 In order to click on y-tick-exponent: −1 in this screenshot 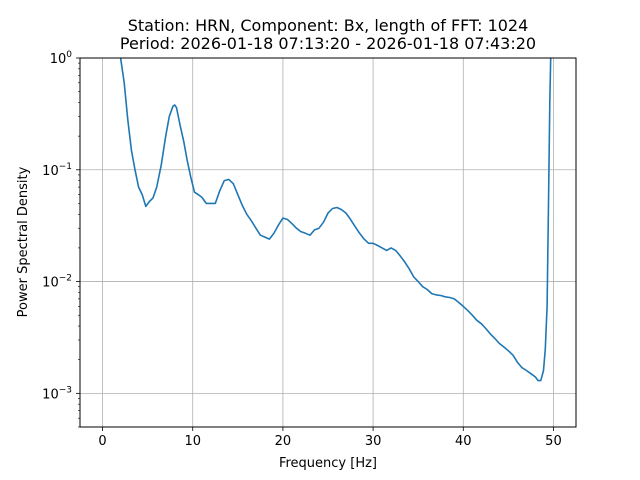, I will do `click(65, 167)`.